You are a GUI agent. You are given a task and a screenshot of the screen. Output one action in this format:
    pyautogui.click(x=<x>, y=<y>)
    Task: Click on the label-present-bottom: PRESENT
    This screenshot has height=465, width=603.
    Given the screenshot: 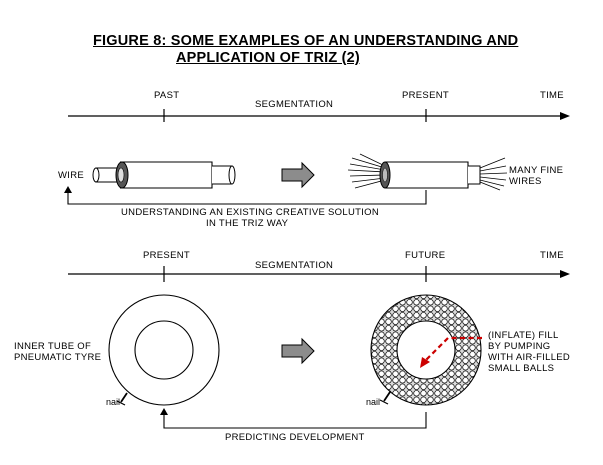 What is the action you would take?
    pyautogui.click(x=166, y=255)
    